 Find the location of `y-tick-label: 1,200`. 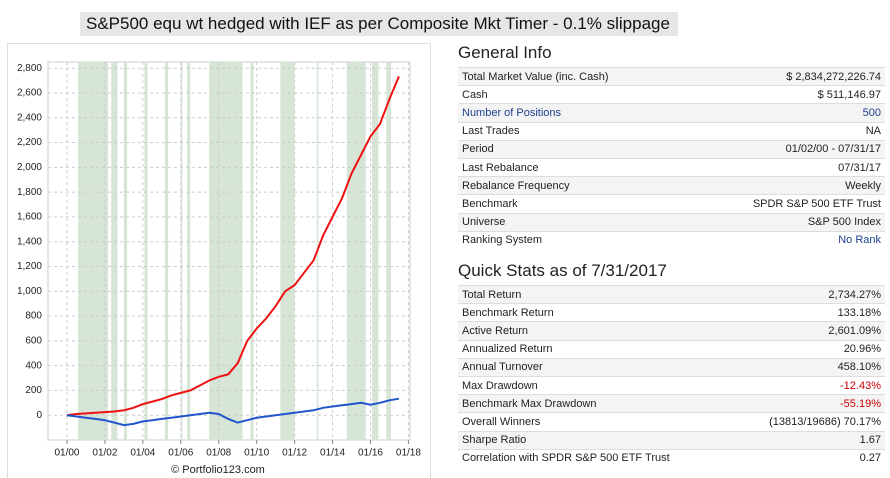

y-tick-label: 1,200 is located at coordinates (29, 266).